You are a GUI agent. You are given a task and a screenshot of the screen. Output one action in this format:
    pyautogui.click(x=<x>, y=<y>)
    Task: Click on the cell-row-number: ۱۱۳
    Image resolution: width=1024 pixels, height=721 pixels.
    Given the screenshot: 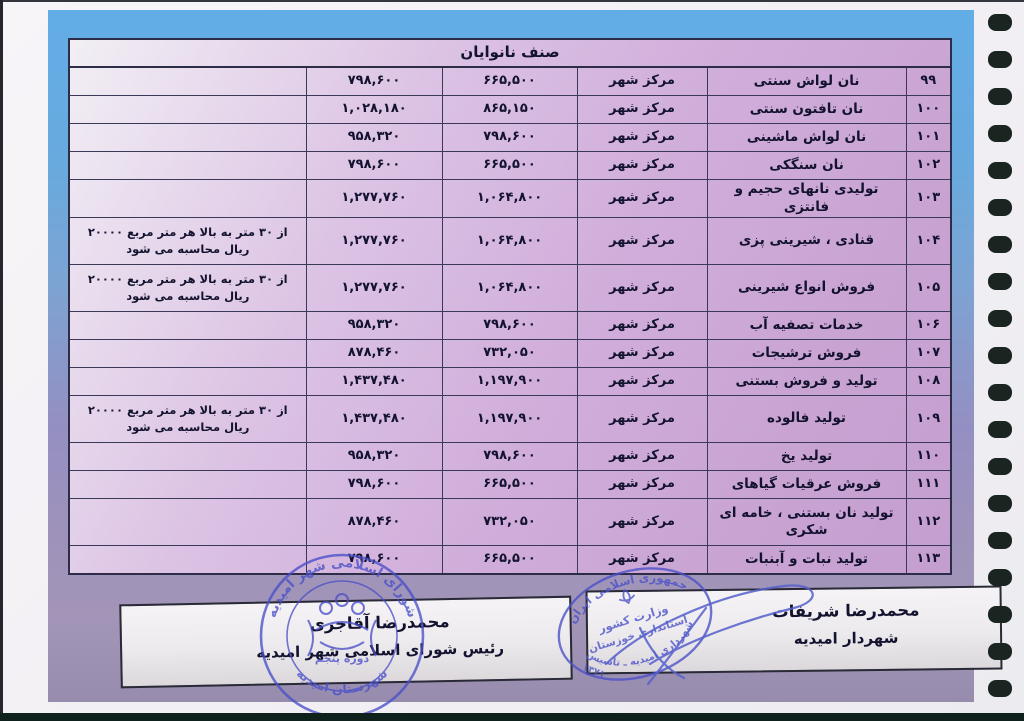 What is the action you would take?
    pyautogui.click(x=928, y=560)
    